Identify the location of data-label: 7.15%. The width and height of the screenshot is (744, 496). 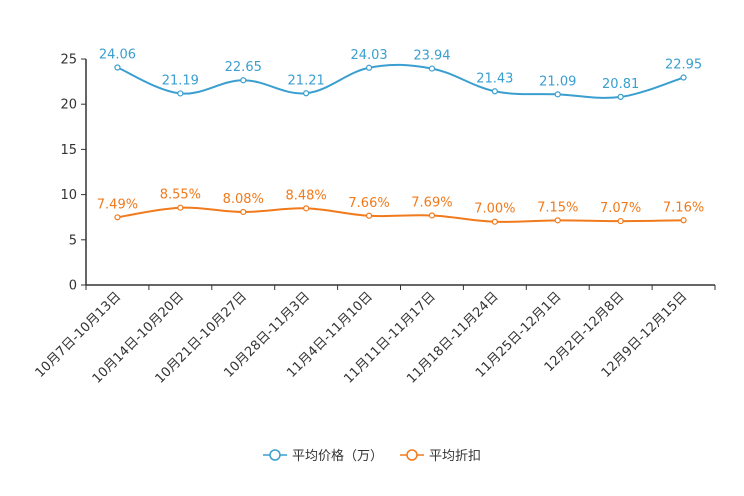
(557, 207).